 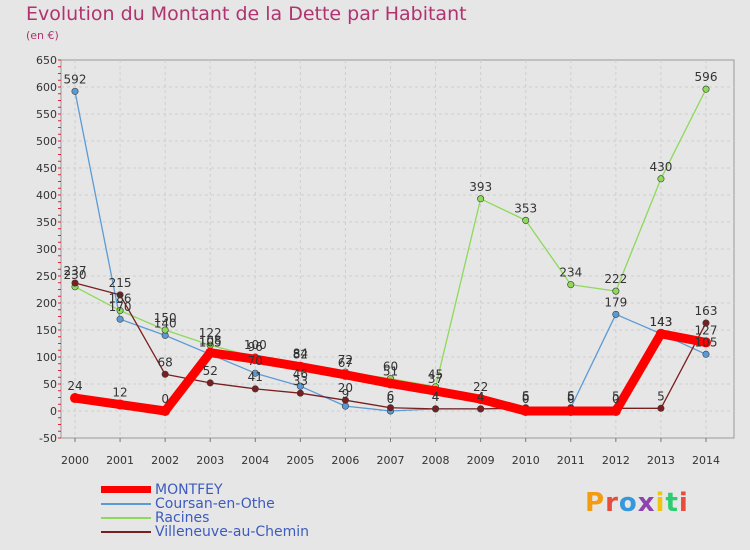 What do you see at coordinates (75, 79) in the screenshot?
I see `data-label: 592` at bounding box center [75, 79].